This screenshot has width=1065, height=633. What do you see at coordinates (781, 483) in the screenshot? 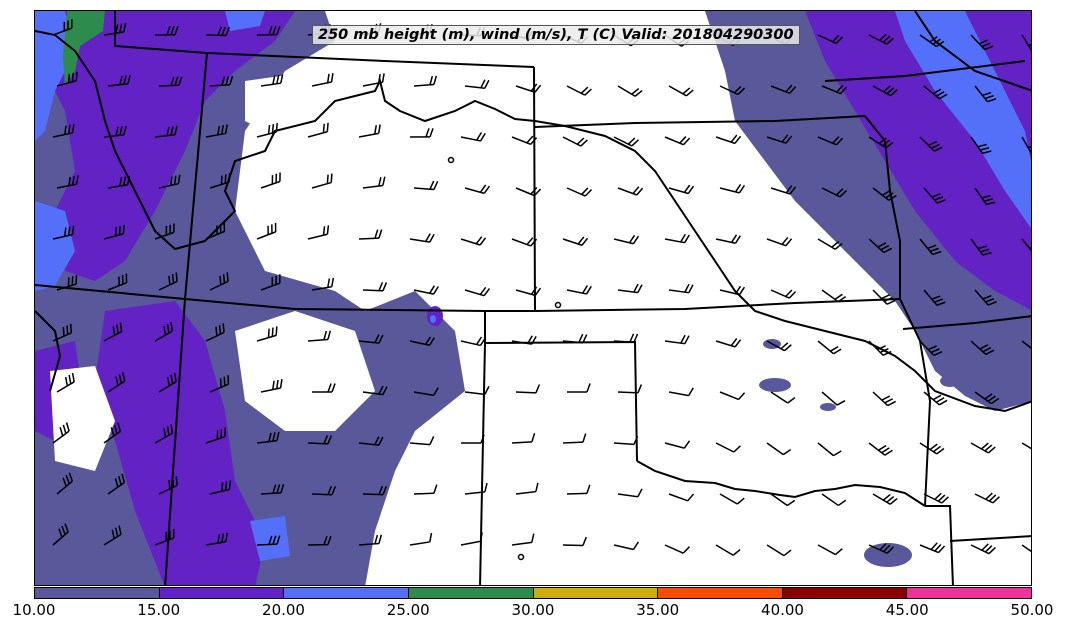
I see `boundary-red-river` at bounding box center [781, 483].